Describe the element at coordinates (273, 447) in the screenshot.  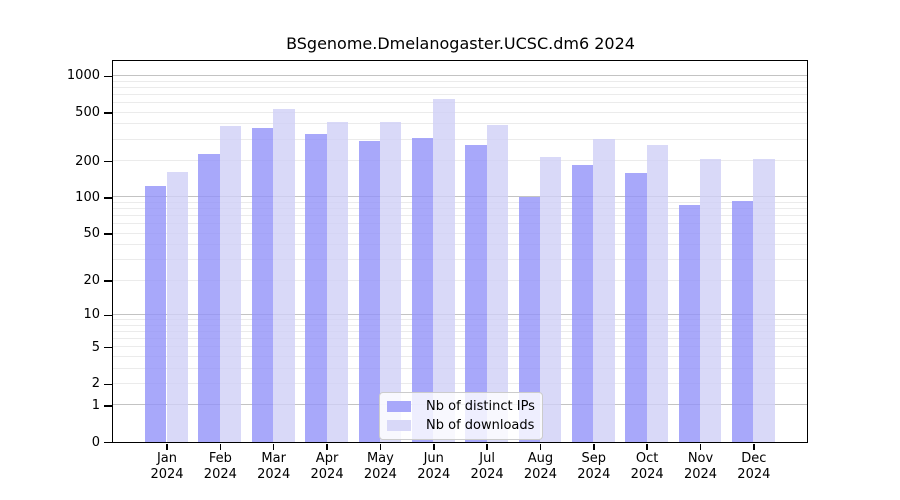
I see `x-tick-mark-mar` at that location.